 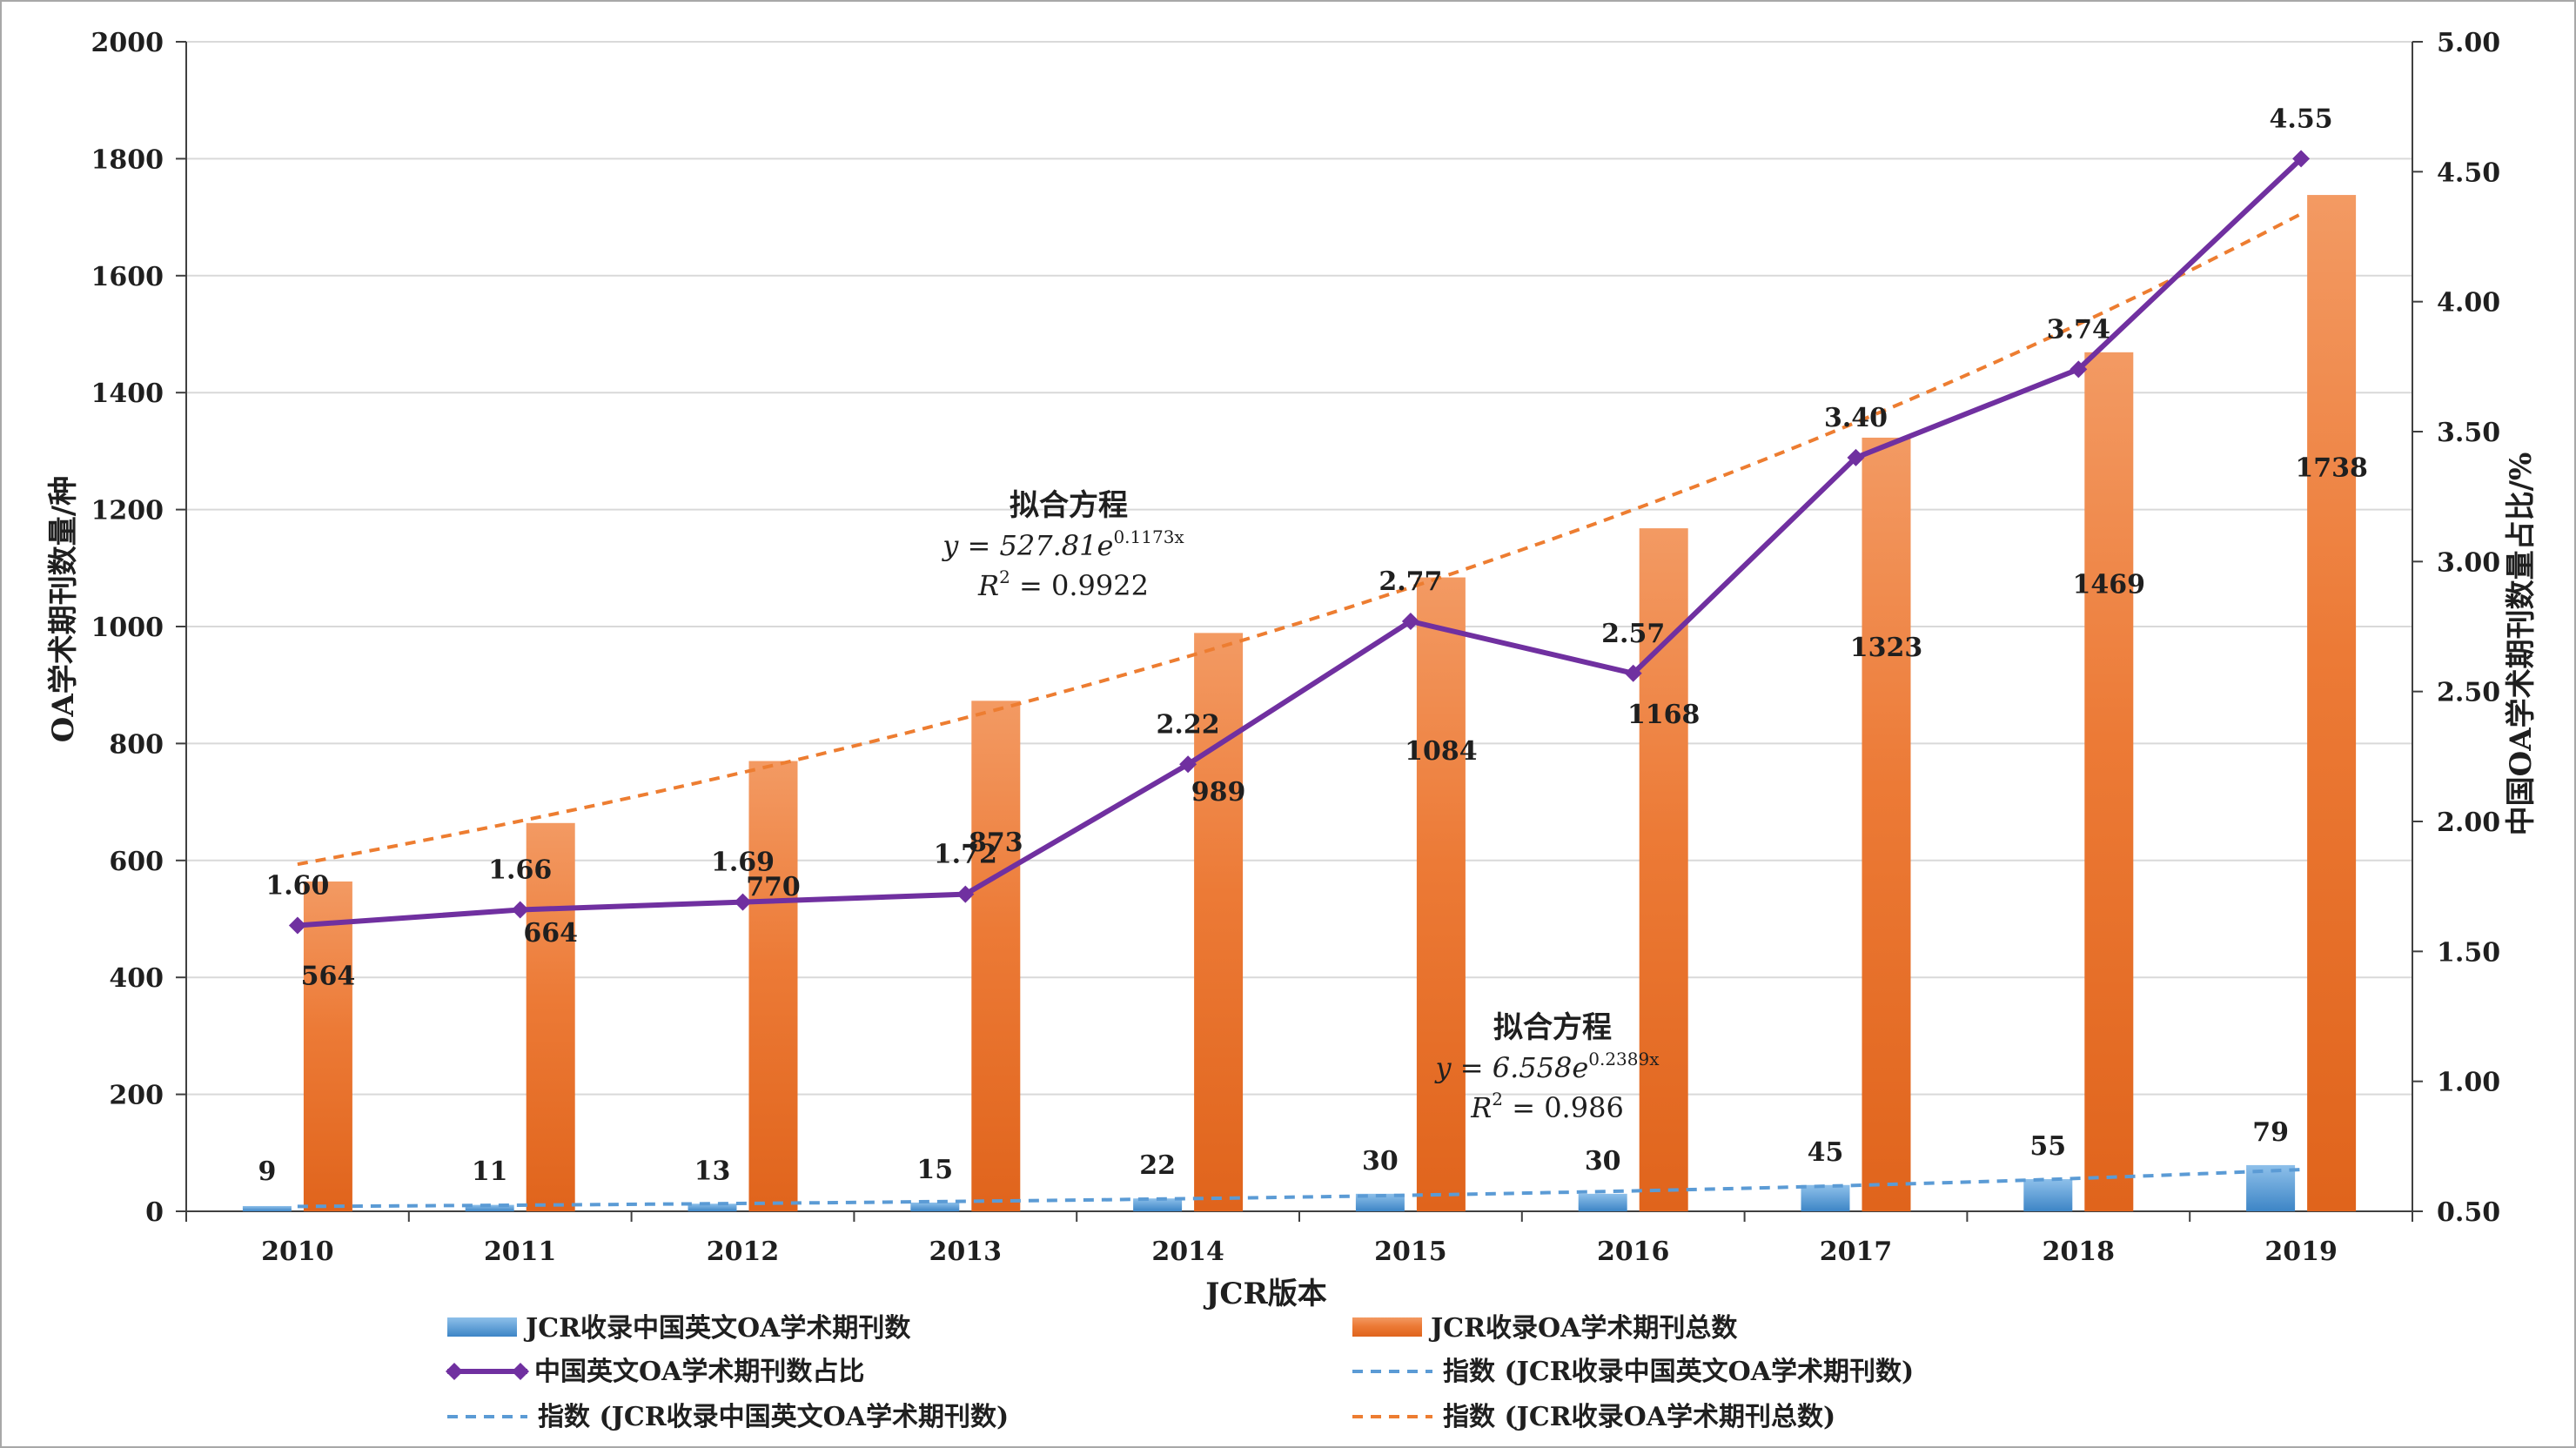 I want to click on share-line-label: 2.57, so click(x=1633, y=634).